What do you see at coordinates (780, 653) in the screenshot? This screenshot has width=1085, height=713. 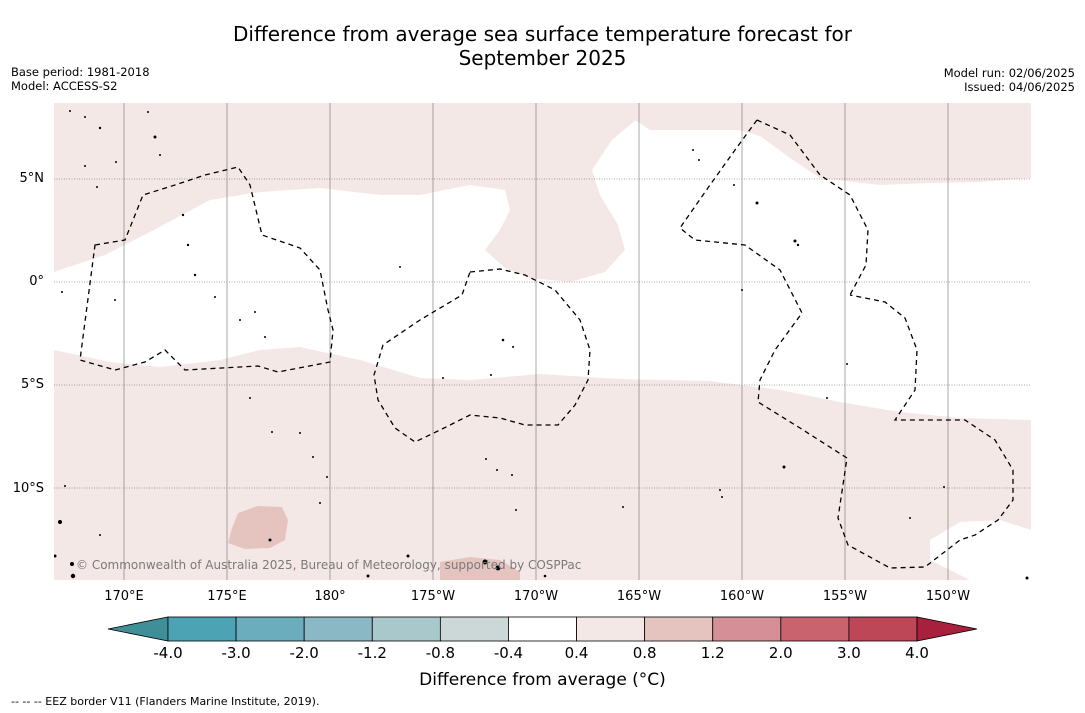 I see `colorbar-tick-label: 2.0` at bounding box center [780, 653].